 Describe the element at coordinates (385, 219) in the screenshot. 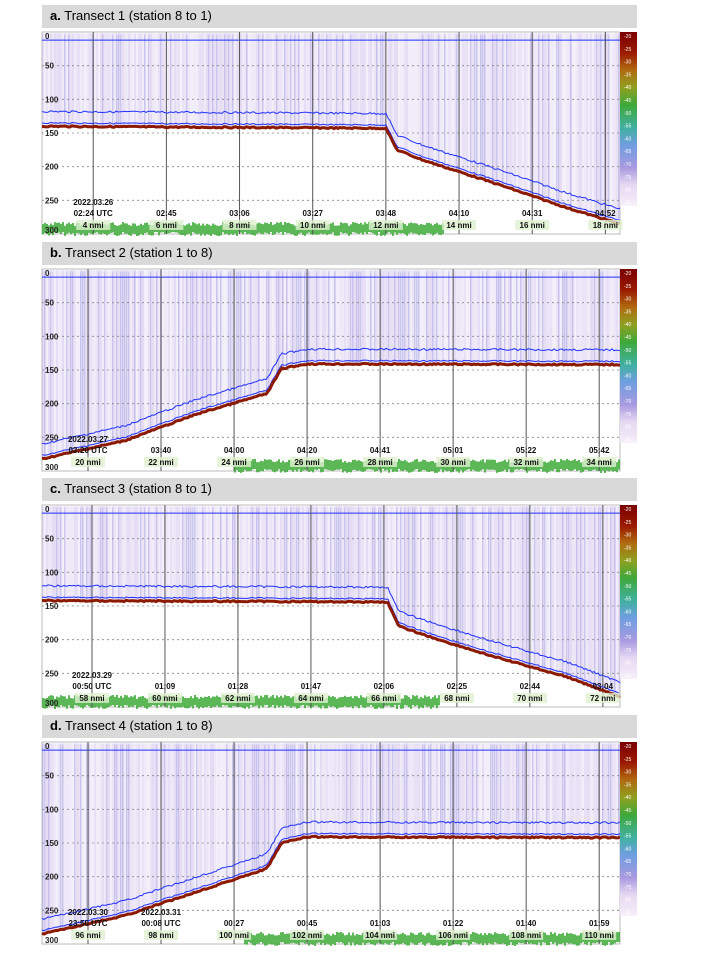

I see `x-label-group: 12 nmi 03:48` at that location.